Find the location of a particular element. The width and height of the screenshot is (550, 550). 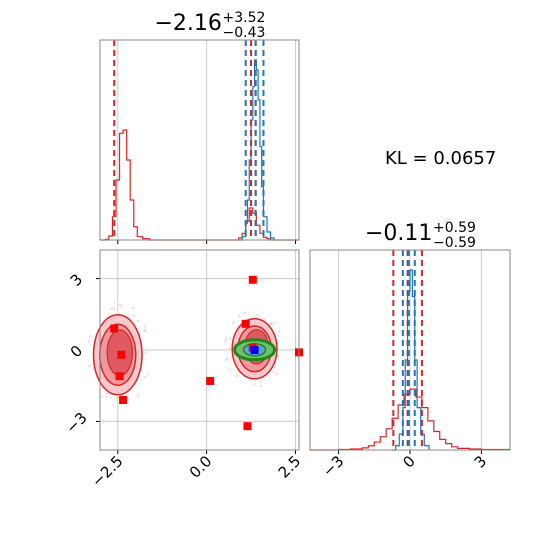

joint-y-tick-label: −3 is located at coordinates (76, 423).